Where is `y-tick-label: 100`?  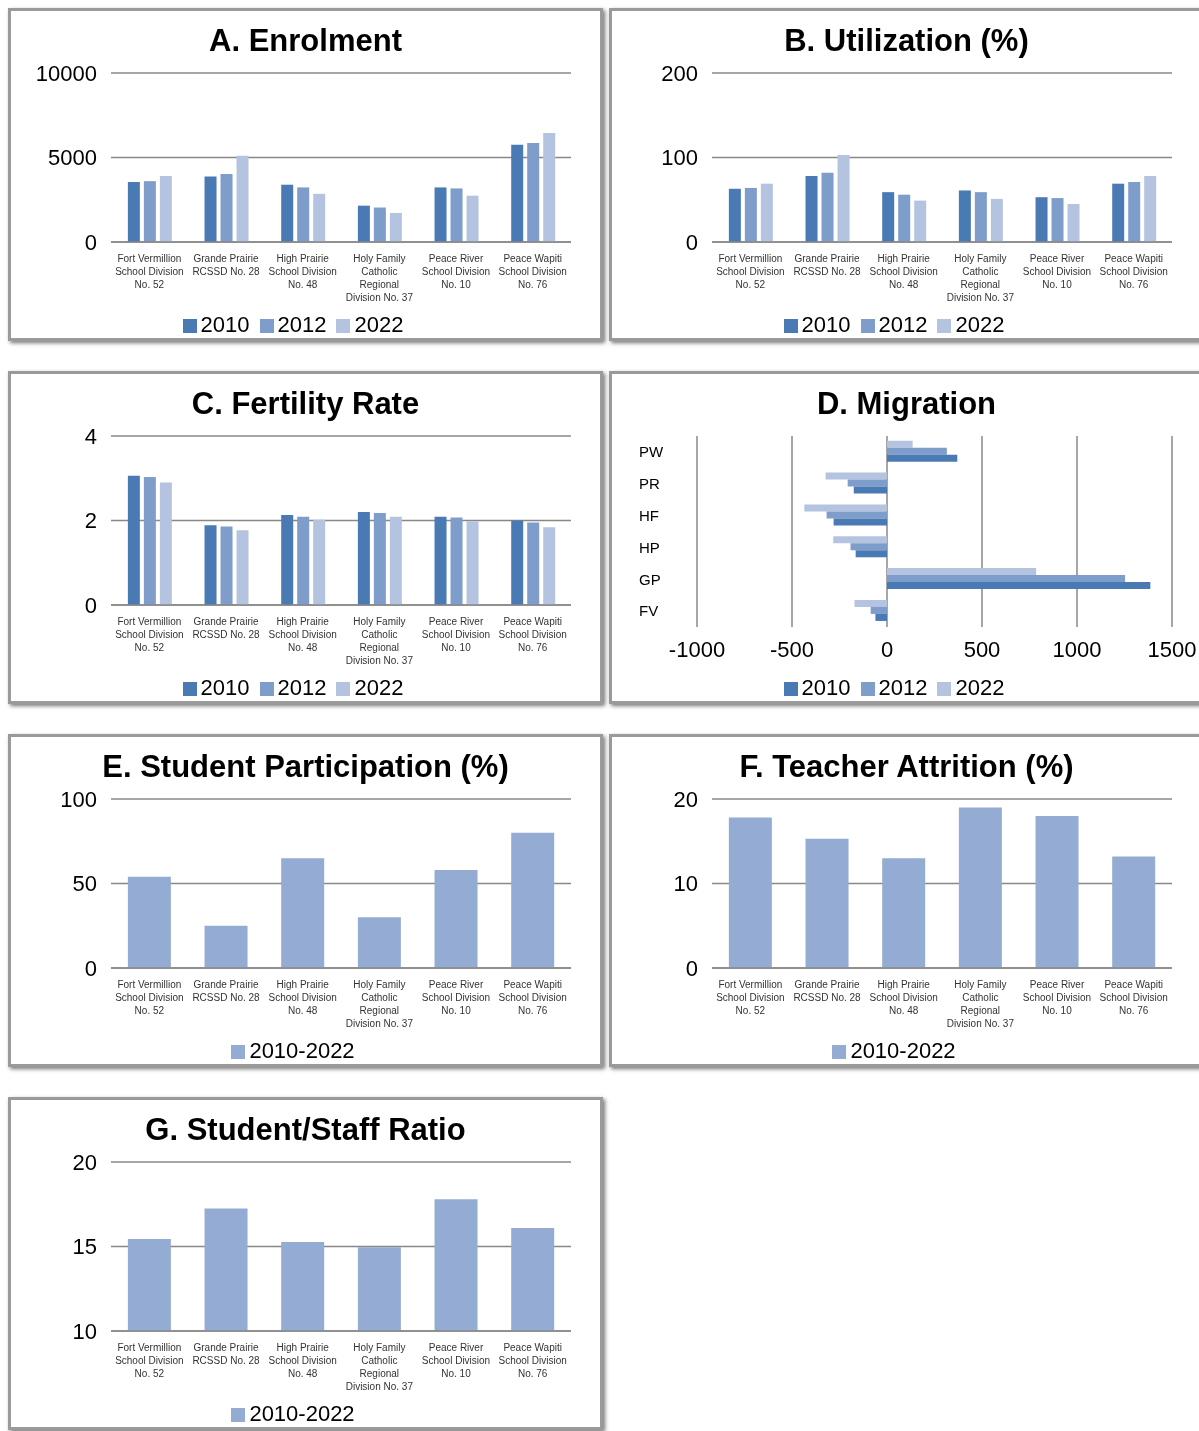 y-tick-label: 100 is located at coordinates (679, 158).